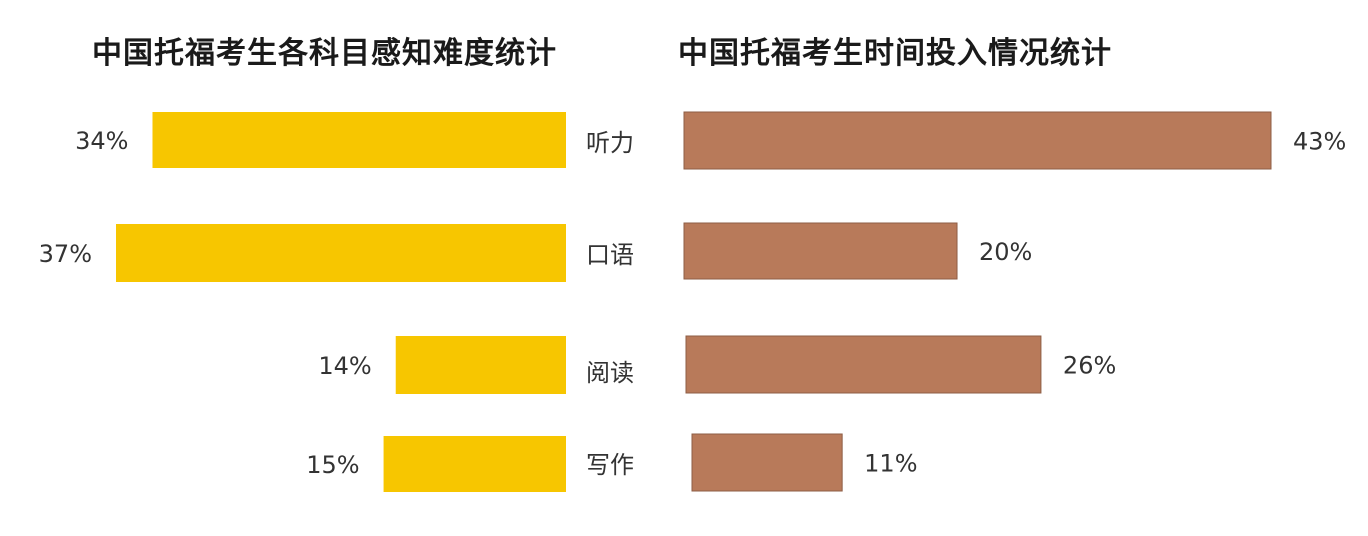 This screenshot has height=536, width=1368. What do you see at coordinates (65, 254) in the screenshot?
I see `difficulty-value-label-2: 37%` at bounding box center [65, 254].